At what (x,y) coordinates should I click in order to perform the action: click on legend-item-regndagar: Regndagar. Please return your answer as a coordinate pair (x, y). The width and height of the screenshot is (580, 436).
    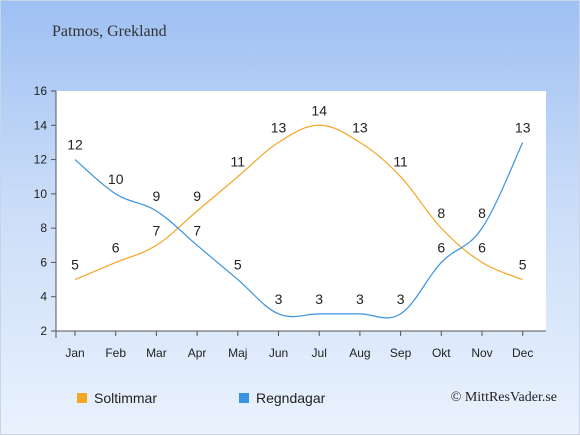
    Looking at the image, I should click on (282, 398).